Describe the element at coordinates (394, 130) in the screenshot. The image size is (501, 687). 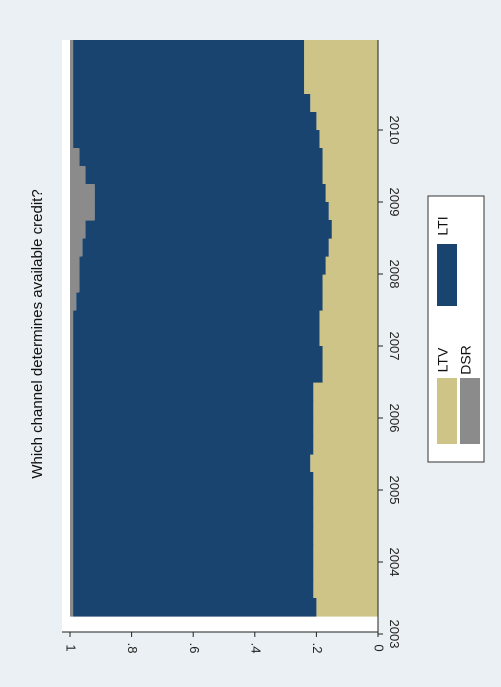
I see `x-tick-label: 2010` at that location.